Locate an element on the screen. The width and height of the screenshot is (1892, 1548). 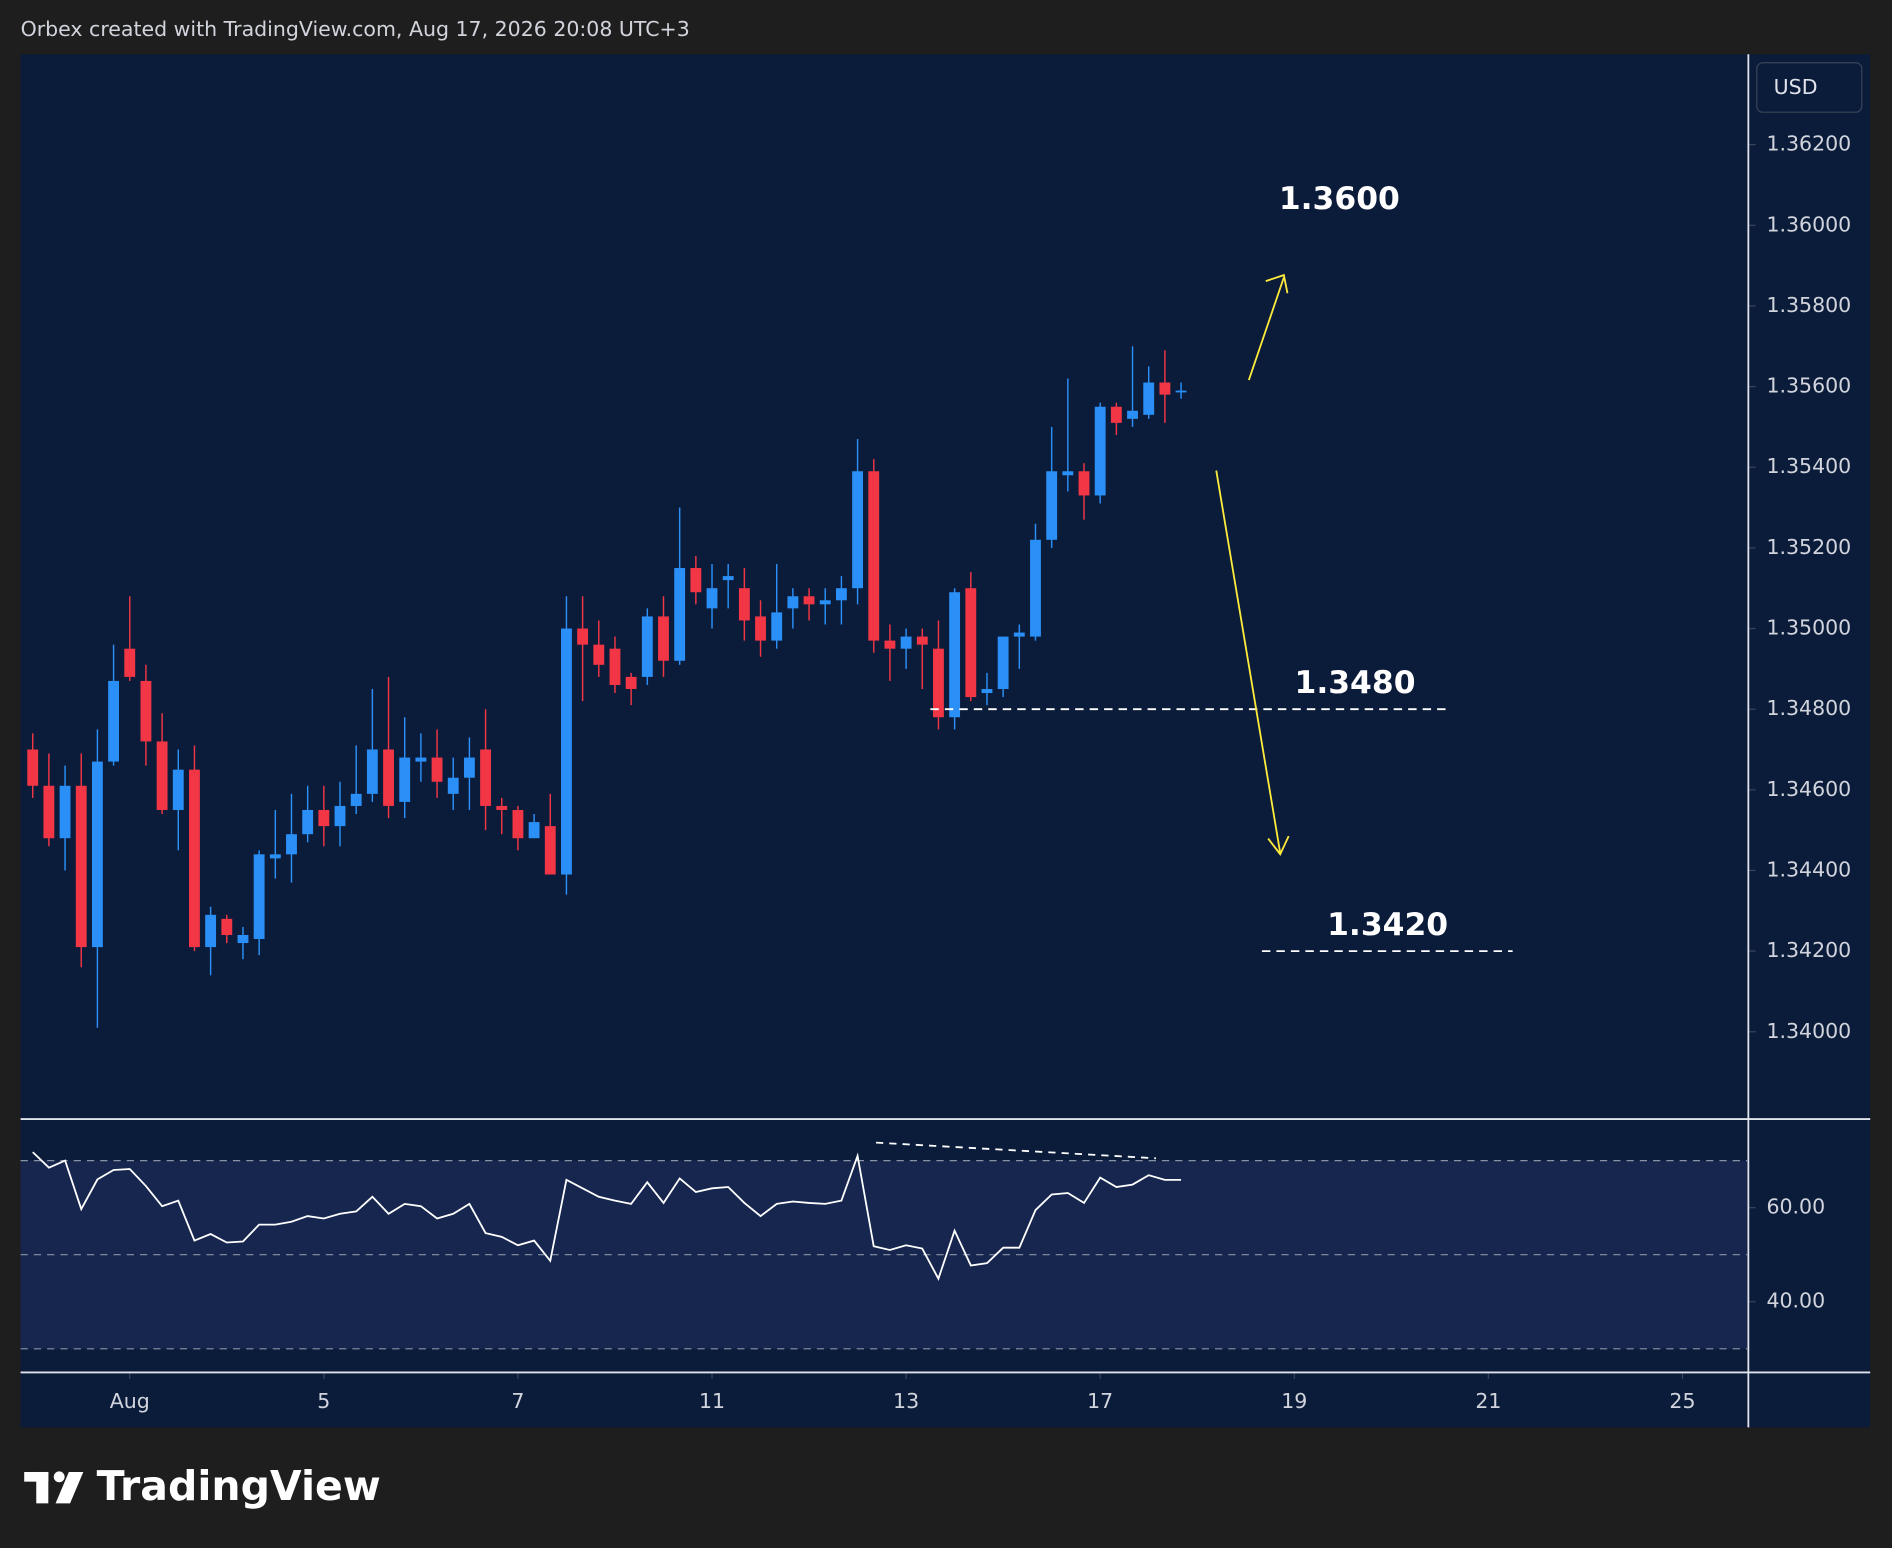
y-tick-label: 1.35600 is located at coordinates (1808, 386).